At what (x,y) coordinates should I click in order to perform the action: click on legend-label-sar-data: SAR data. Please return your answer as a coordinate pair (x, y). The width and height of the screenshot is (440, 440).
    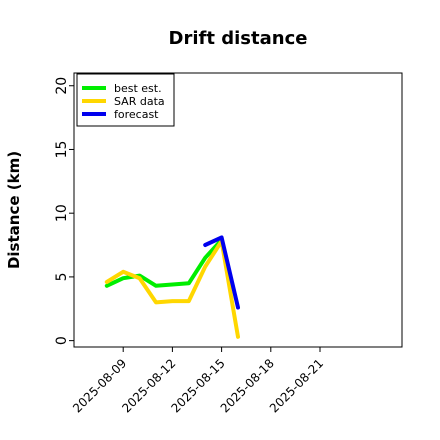
    Looking at the image, I should click on (139, 101).